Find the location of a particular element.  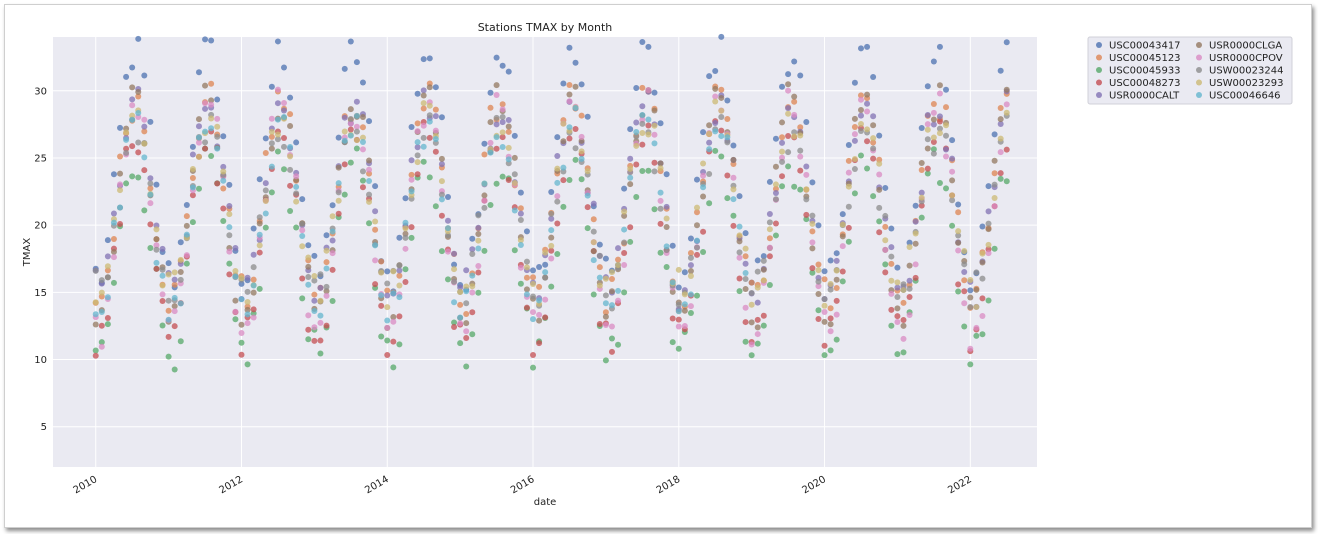

legend-box is located at coordinates (1190, 70).